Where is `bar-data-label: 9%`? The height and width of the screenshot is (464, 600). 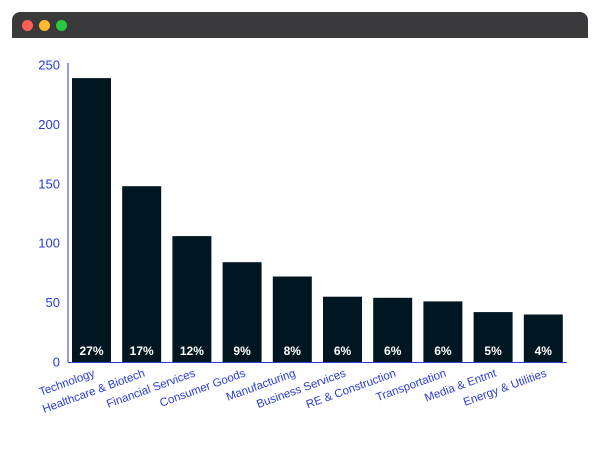
bar-data-label: 9% is located at coordinates (242, 351).